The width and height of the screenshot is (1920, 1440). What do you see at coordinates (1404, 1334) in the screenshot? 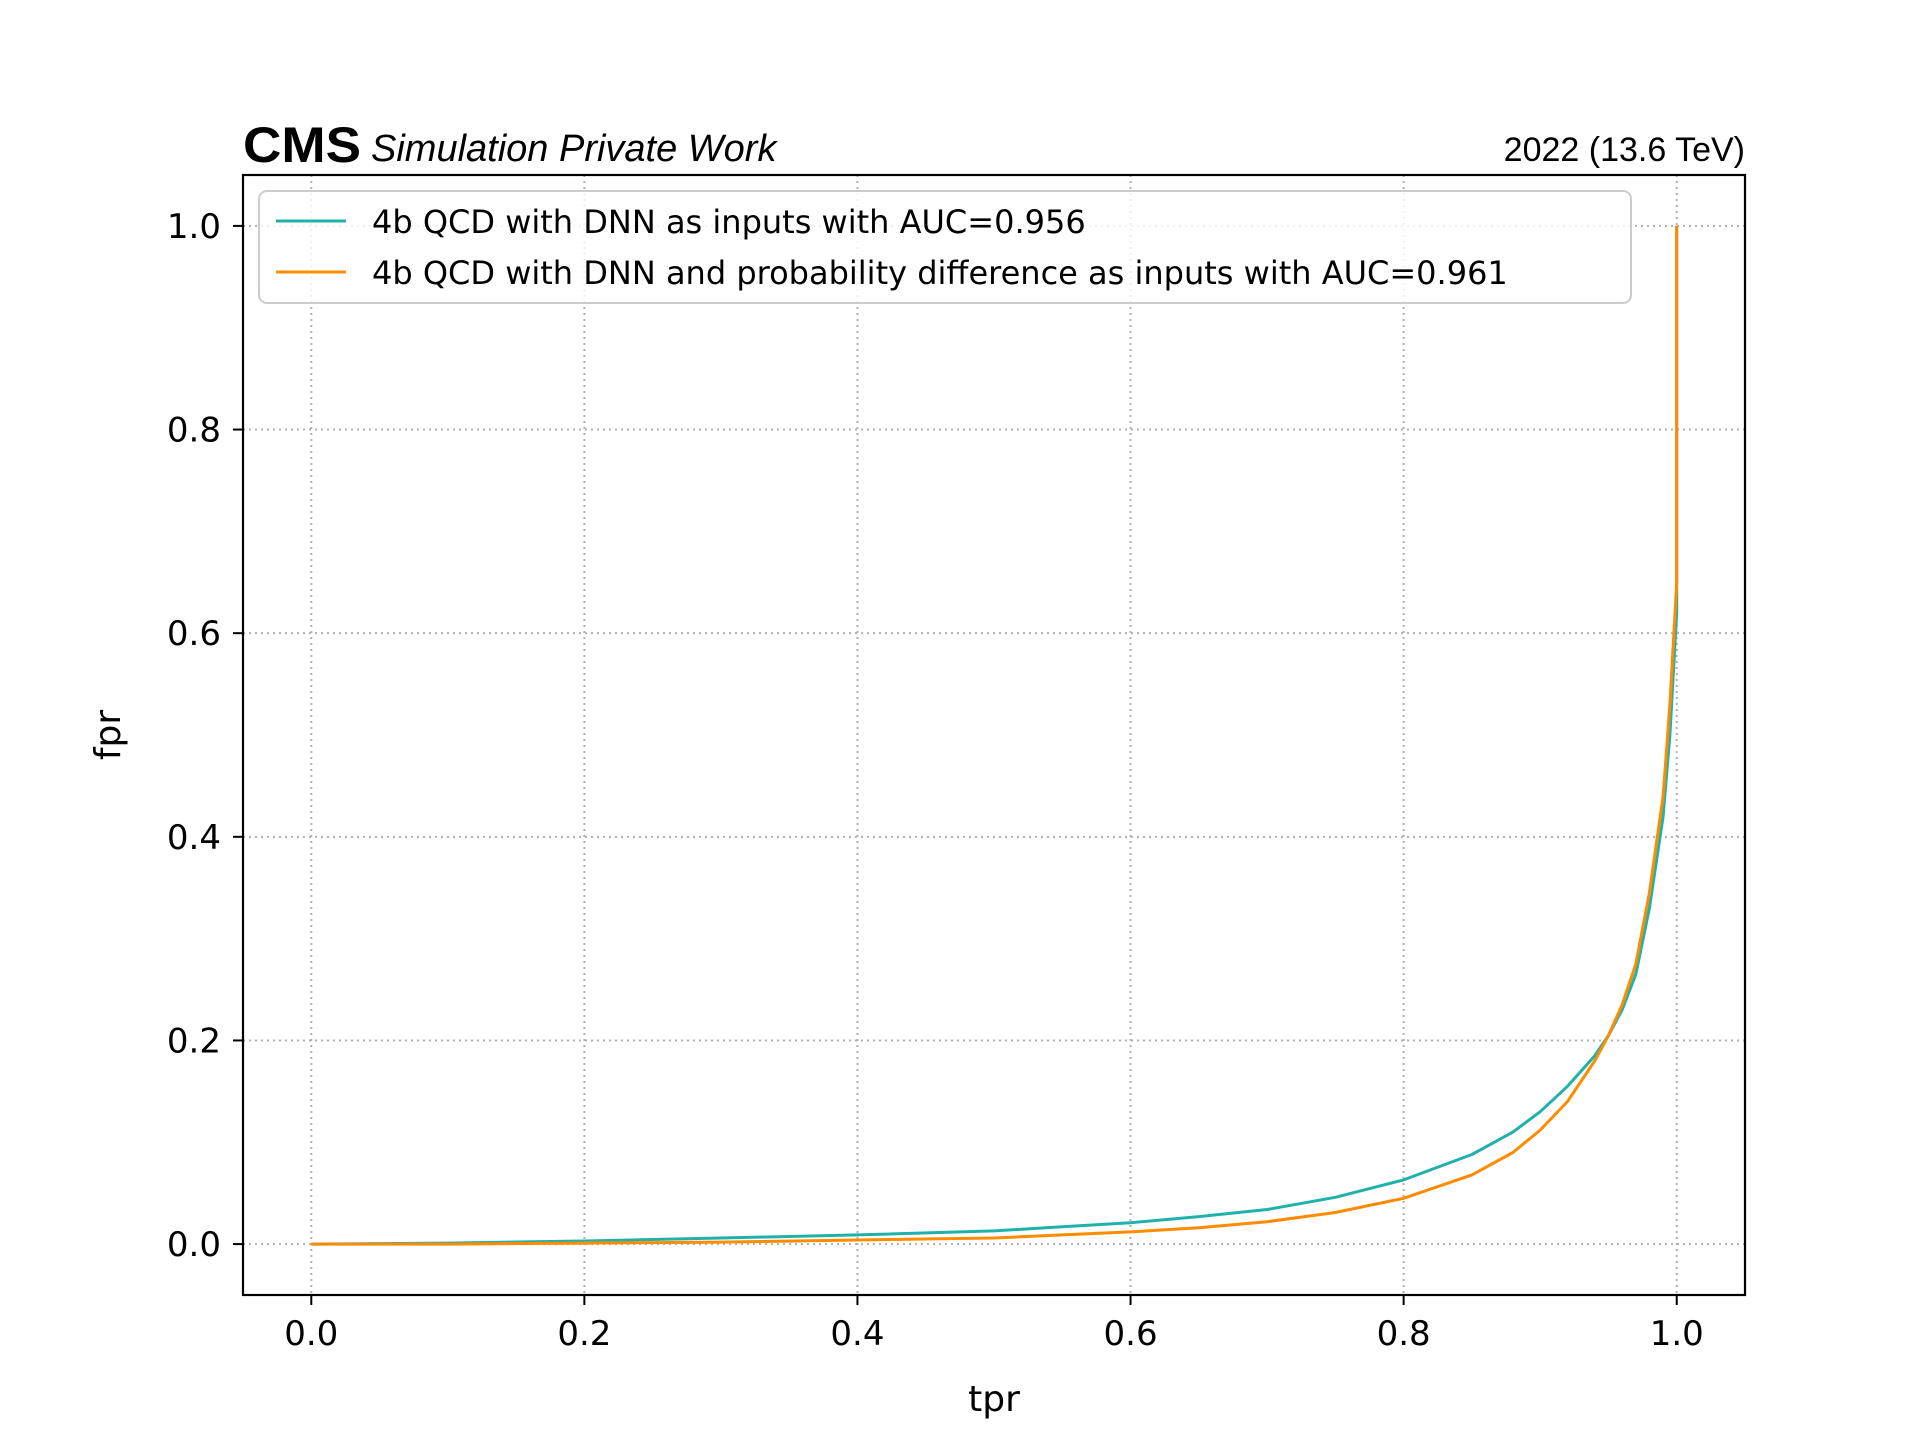
I see `x-tick-label-4: 0.8` at bounding box center [1404, 1334].